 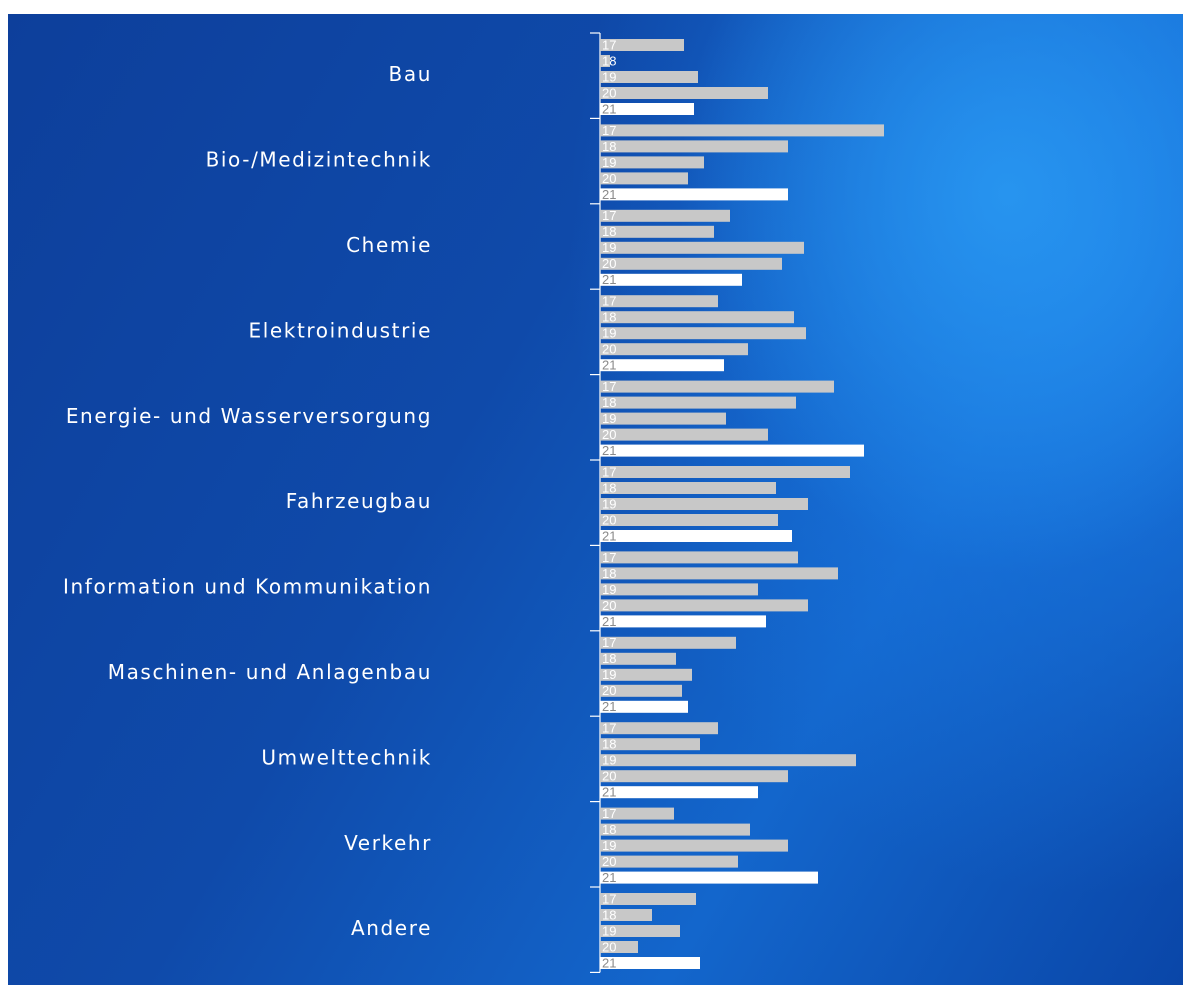 I want to click on category-label: Bio-/Medizintechnik, so click(x=319, y=160).